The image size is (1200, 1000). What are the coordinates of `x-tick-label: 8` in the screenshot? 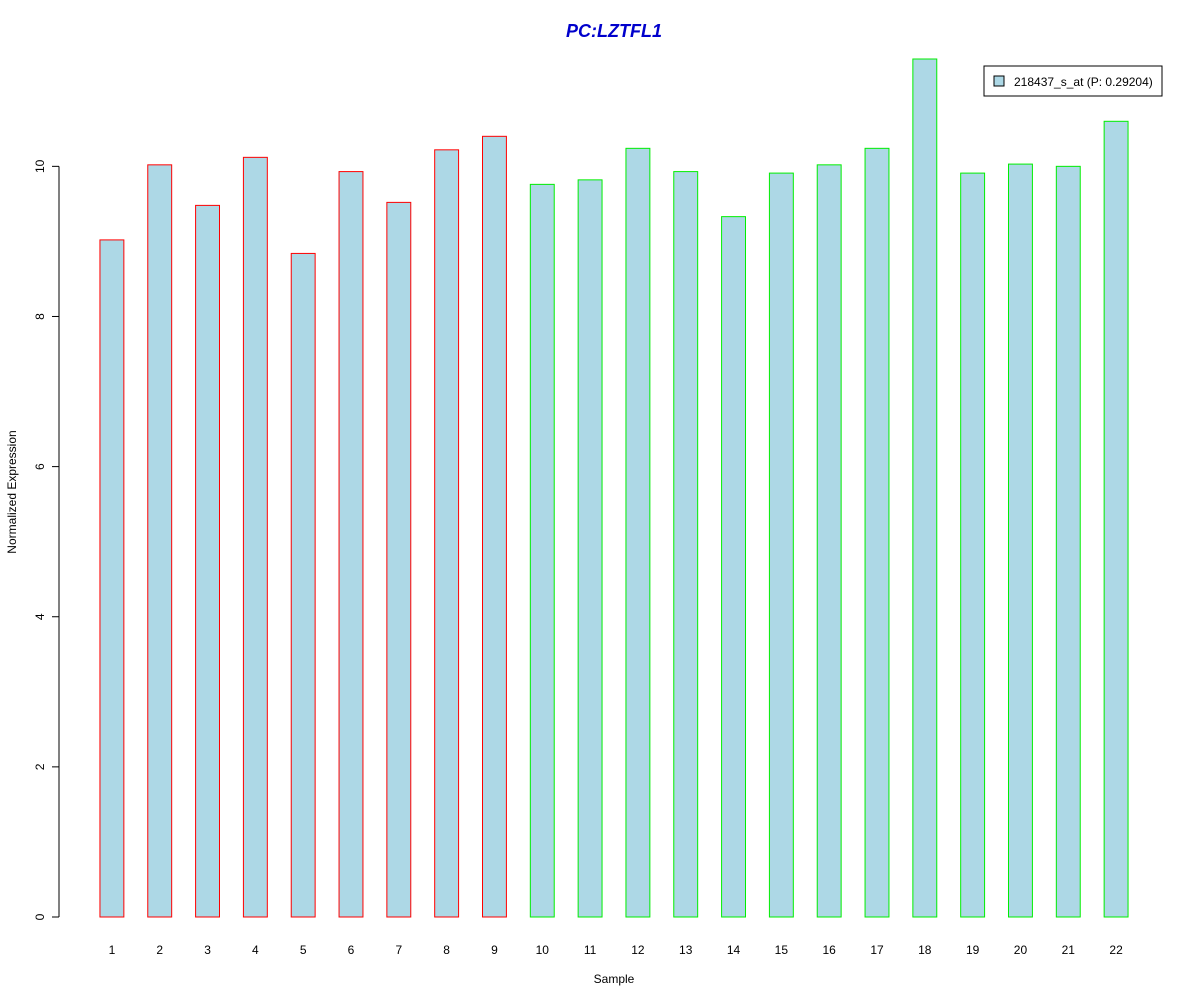 It's located at (446, 950).